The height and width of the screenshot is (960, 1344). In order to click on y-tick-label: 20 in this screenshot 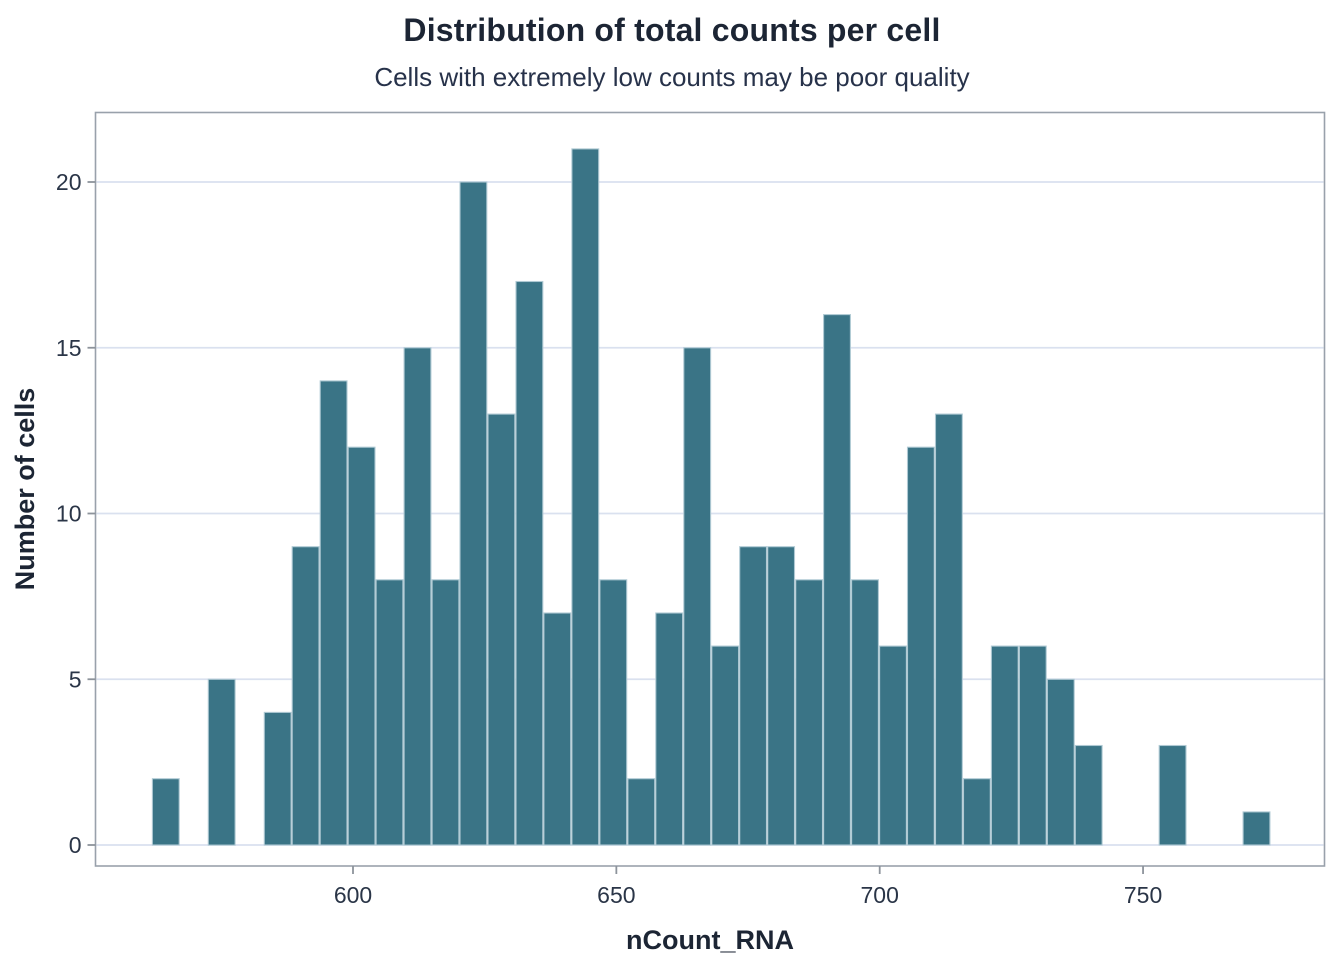, I will do `click(69, 182)`.